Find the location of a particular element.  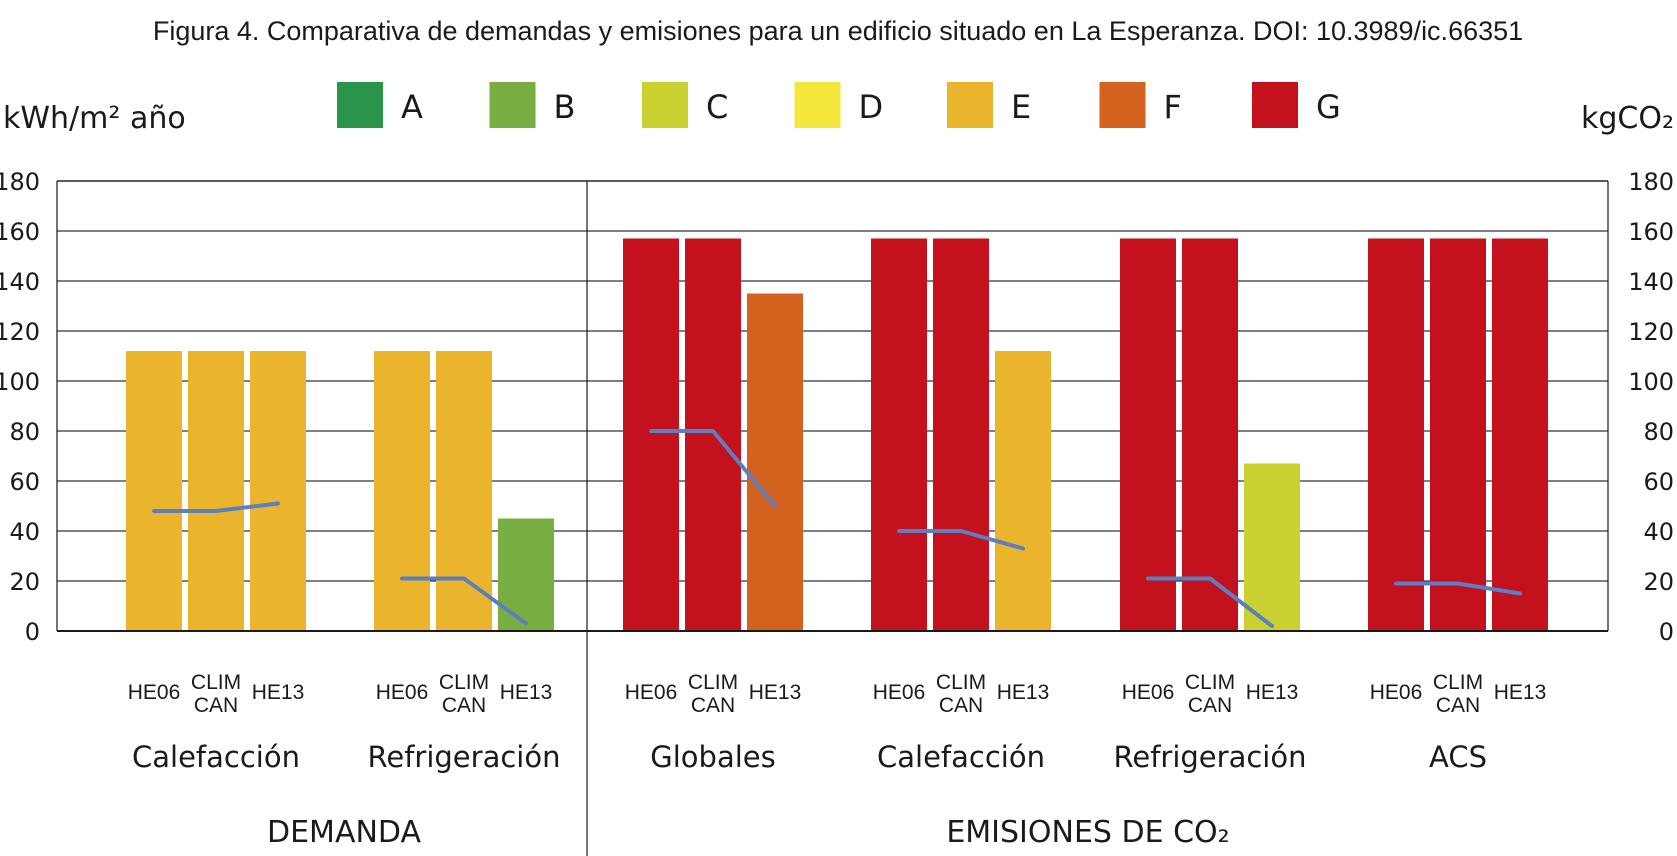

legend-label-d: D is located at coordinates (871, 107).